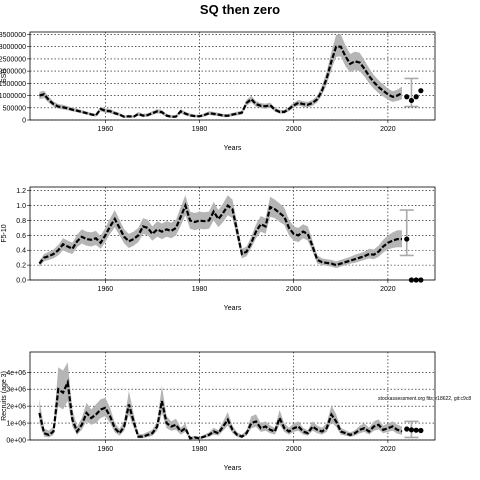 The height and width of the screenshot is (480, 480). What do you see at coordinates (21, 221) in the screenshot?
I see `y-tick-label: 0.8` at bounding box center [21, 221].